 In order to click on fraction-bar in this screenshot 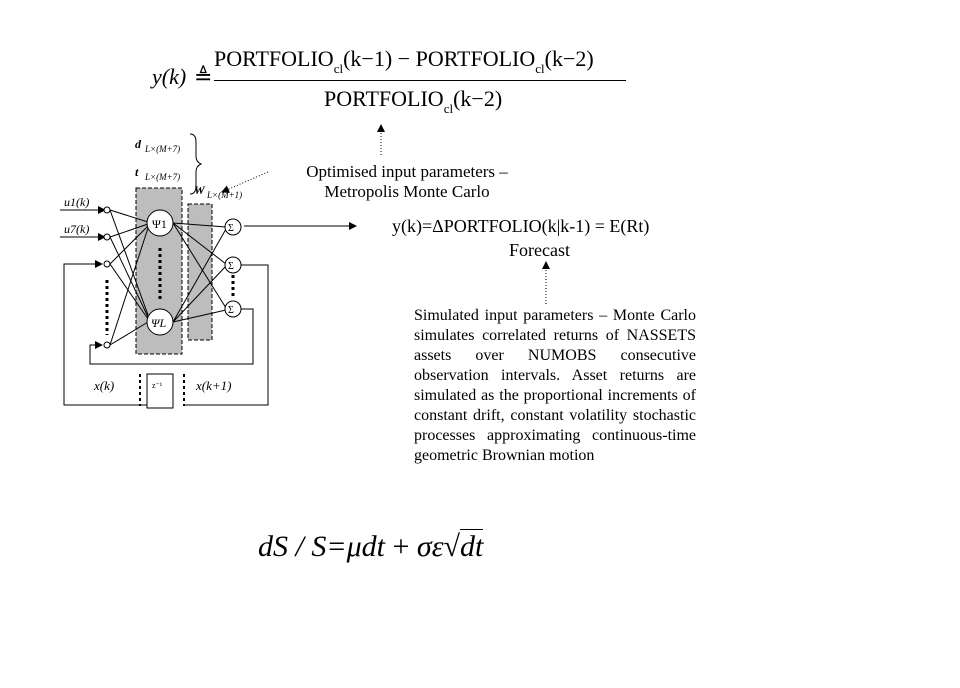, I will do `click(420, 80)`.